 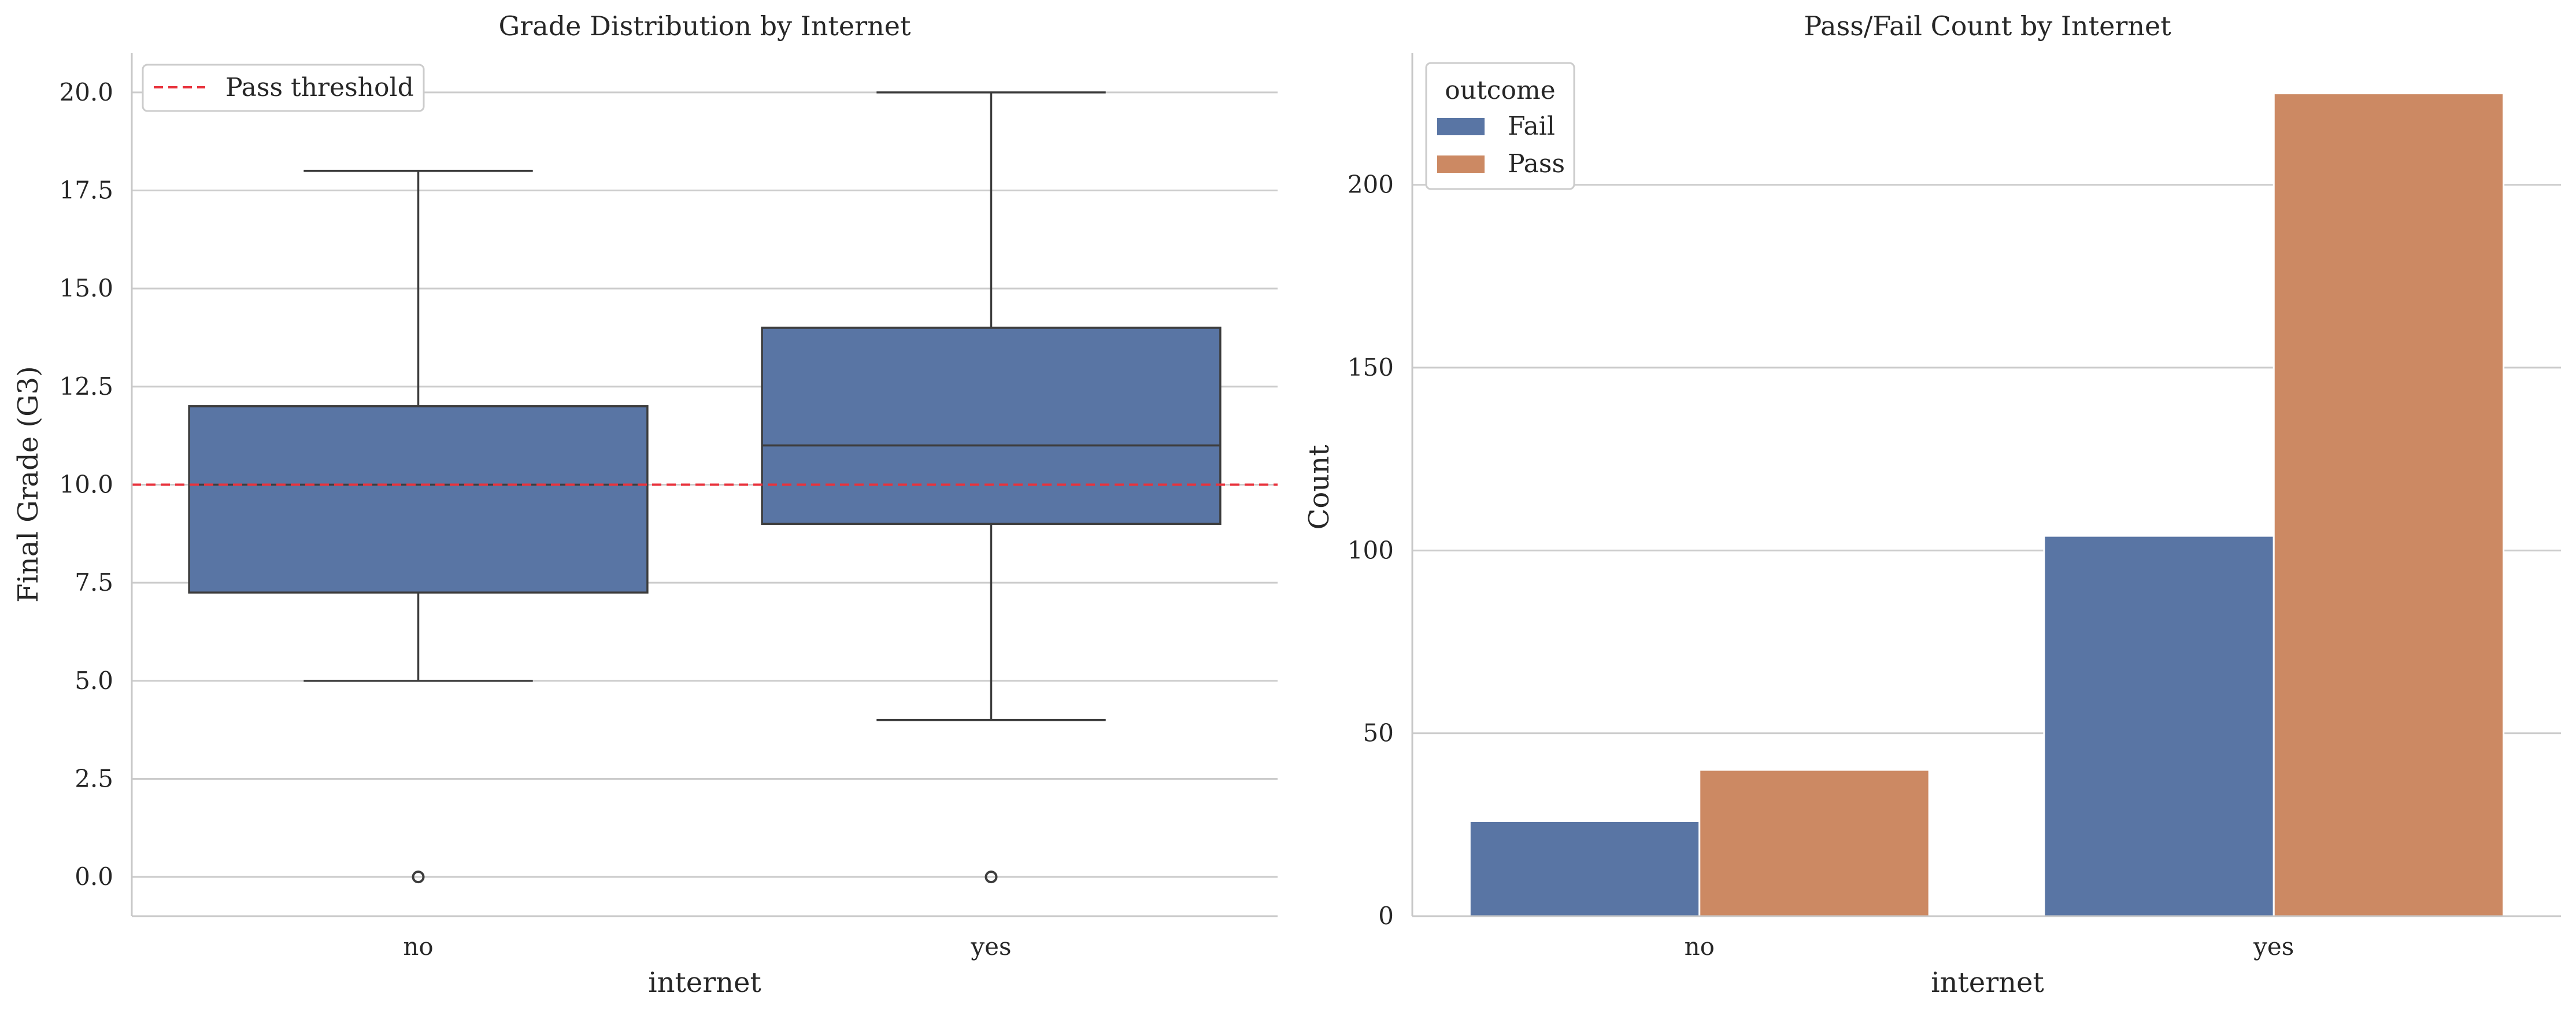 I want to click on legend: outcome Fail Pass, so click(x=1500, y=126).